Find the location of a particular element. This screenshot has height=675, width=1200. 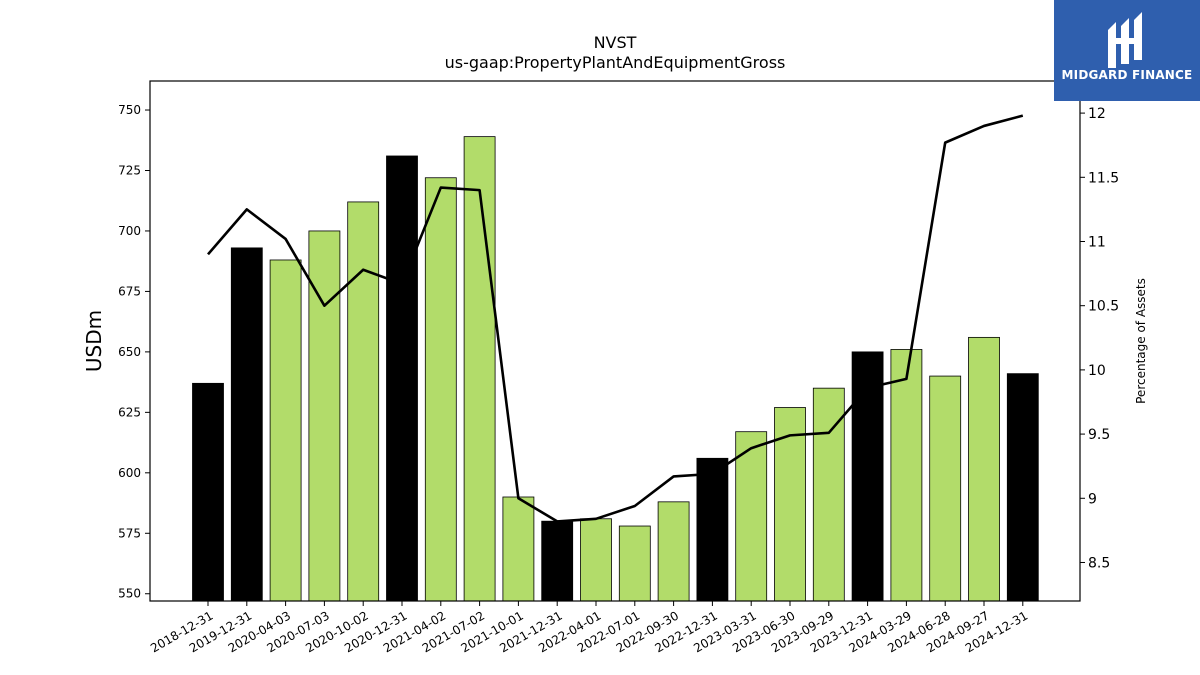

y2-tick-label: 8.5 is located at coordinates (1099, 563).